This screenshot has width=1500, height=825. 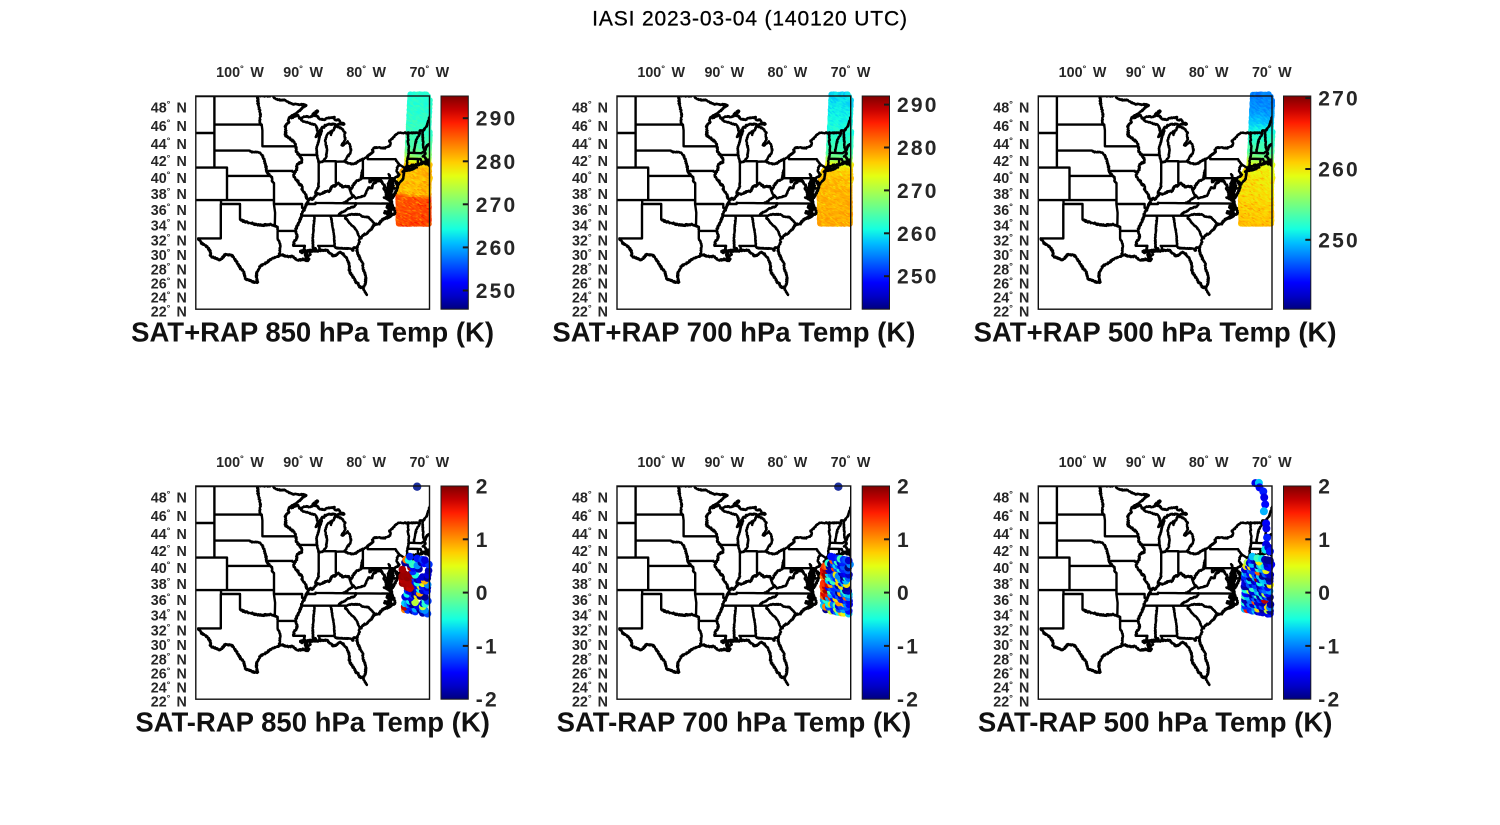 What do you see at coordinates (734, 722) in the screenshot?
I see `svg-text: SAT-RAP 700 hPa Temp (K)` at bounding box center [734, 722].